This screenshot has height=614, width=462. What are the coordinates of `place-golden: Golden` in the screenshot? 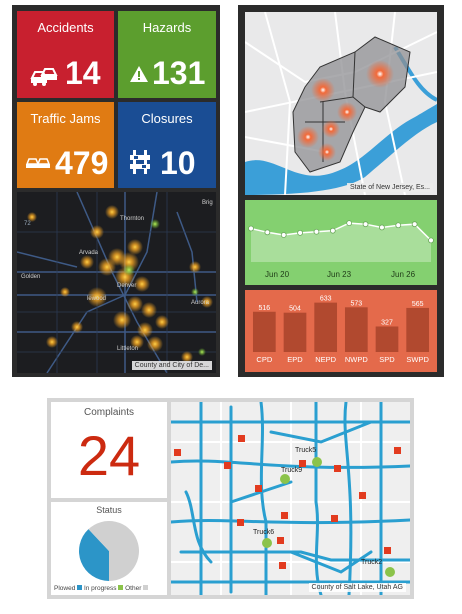 It's located at (30, 277).